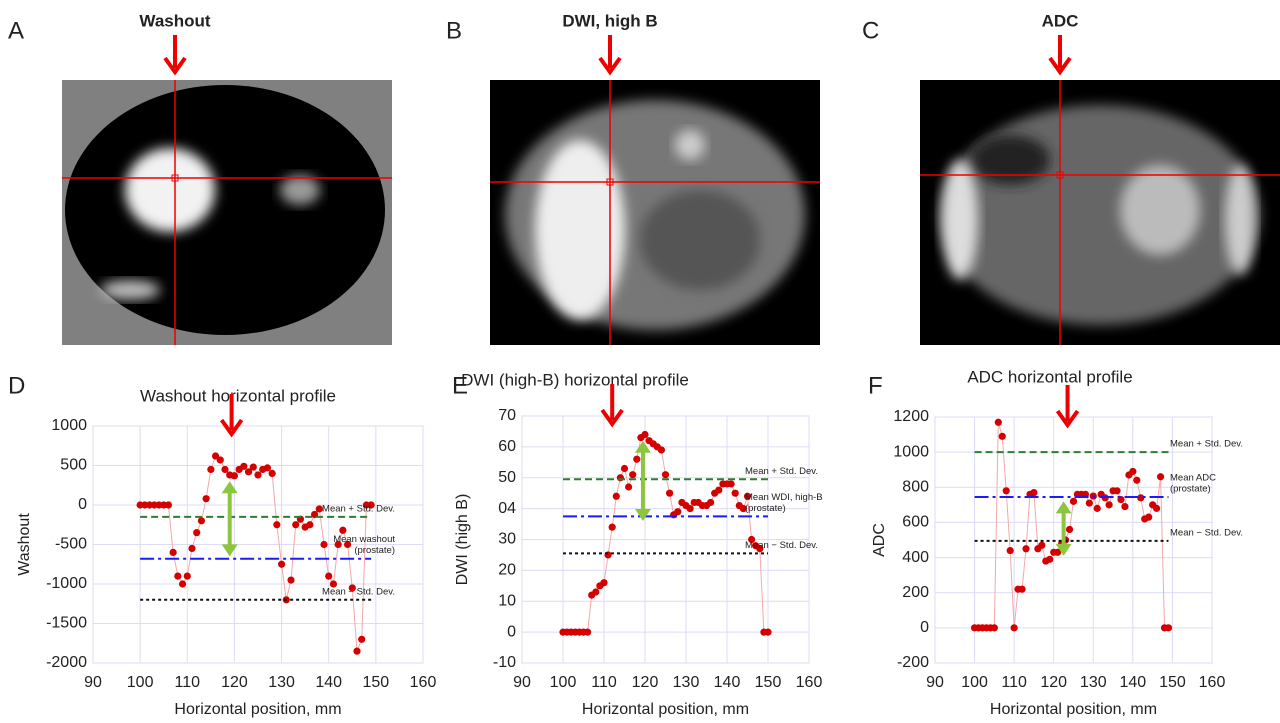  Describe the element at coordinates (727, 682) in the screenshot. I see `x-tick-label: 140` at that location.